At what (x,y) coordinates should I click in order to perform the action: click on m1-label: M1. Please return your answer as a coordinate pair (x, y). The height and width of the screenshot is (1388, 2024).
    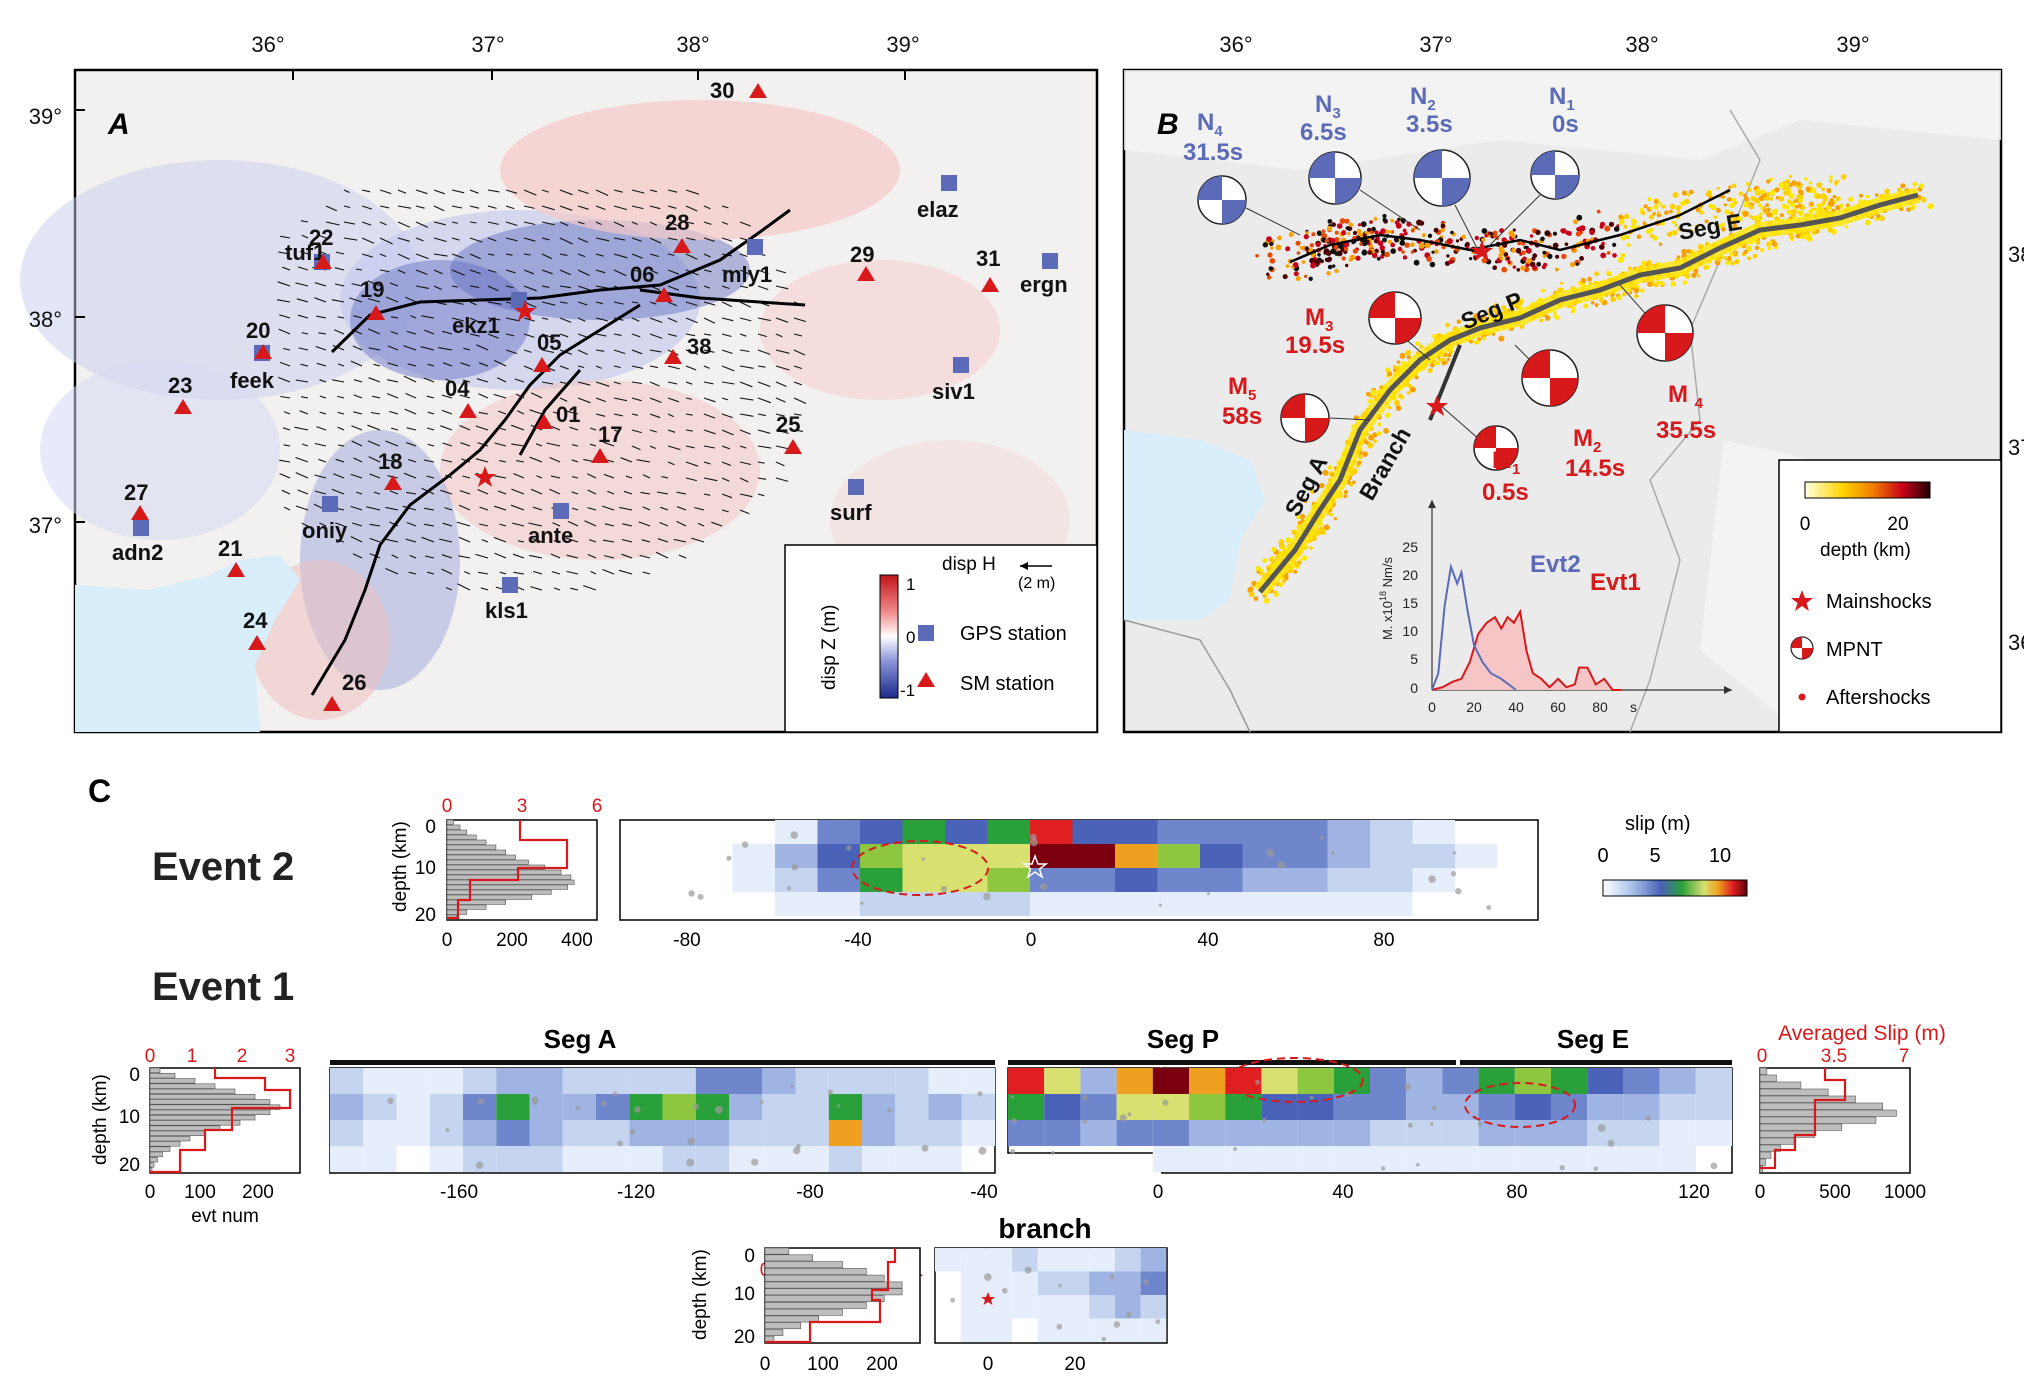
    Looking at the image, I should click on (1506, 462).